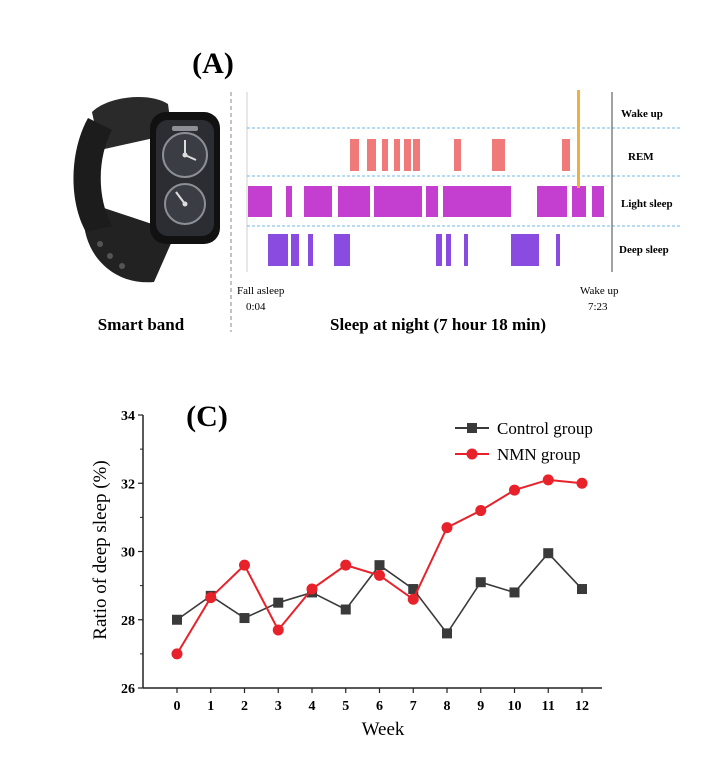  I want to click on x-tick-label: 5, so click(345, 706).